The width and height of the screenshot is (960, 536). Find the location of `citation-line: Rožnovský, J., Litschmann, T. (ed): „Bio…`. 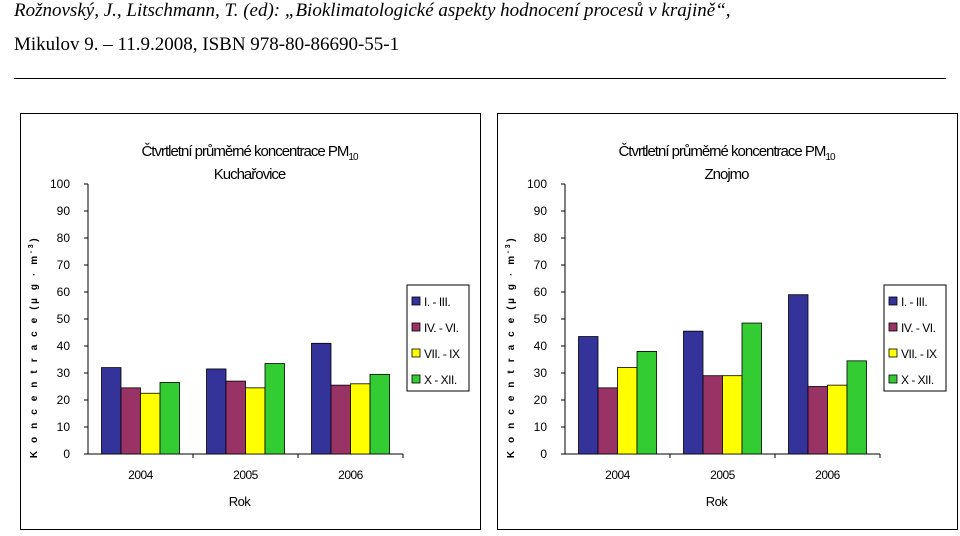

citation-line: Rožnovský, J., Litschmann, T. (ed): „Bio… is located at coordinates (372, 10).